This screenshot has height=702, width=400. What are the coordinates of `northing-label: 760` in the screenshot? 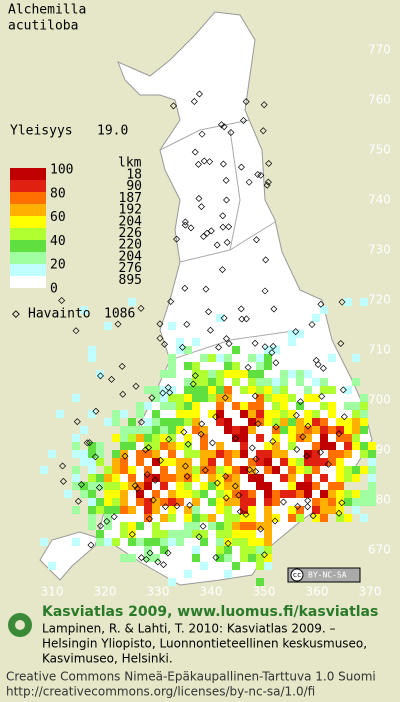 It's located at (379, 100).